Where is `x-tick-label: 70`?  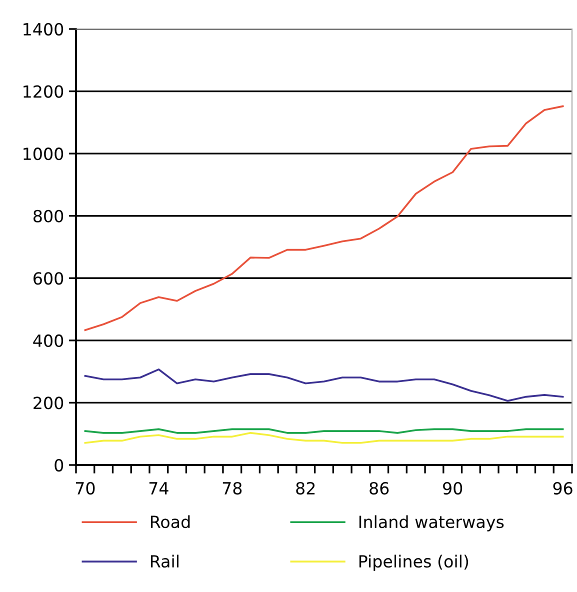 x-tick-label: 70 is located at coordinates (85, 488).